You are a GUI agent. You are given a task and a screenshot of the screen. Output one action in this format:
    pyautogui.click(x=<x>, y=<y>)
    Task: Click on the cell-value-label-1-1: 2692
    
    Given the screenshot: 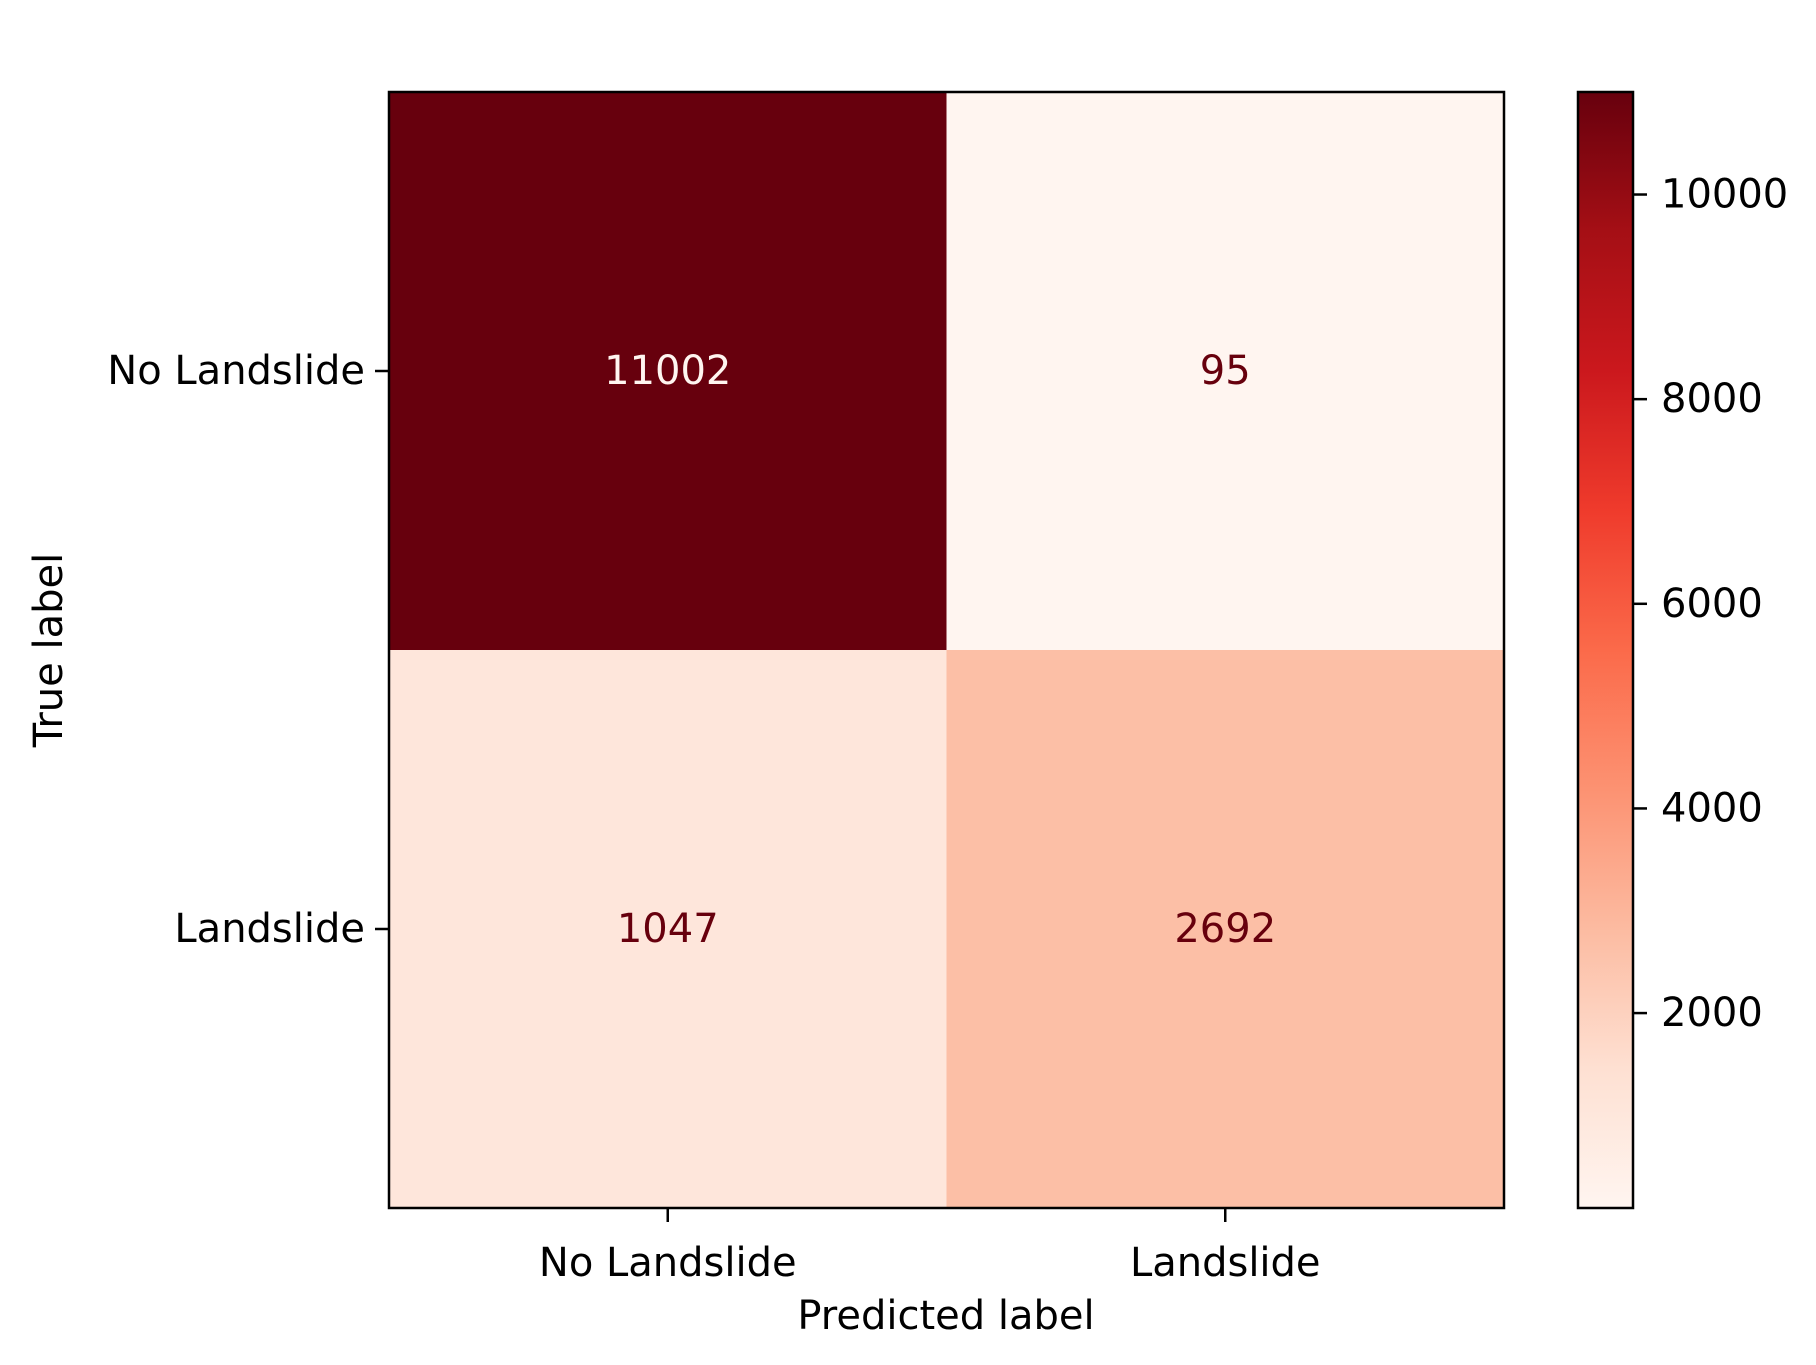 What is the action you would take?
    pyautogui.click(x=1225, y=929)
    